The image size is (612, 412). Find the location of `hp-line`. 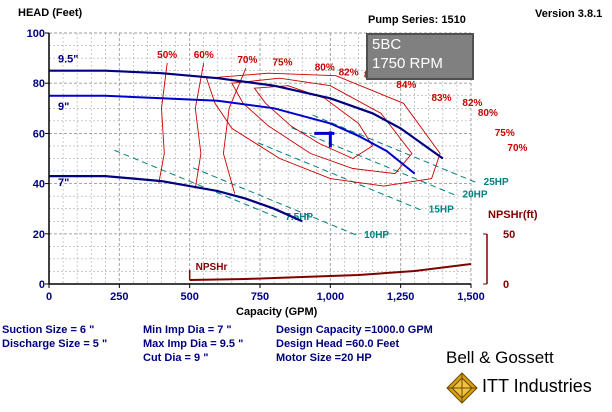

hp-line is located at coordinates (197, 184).